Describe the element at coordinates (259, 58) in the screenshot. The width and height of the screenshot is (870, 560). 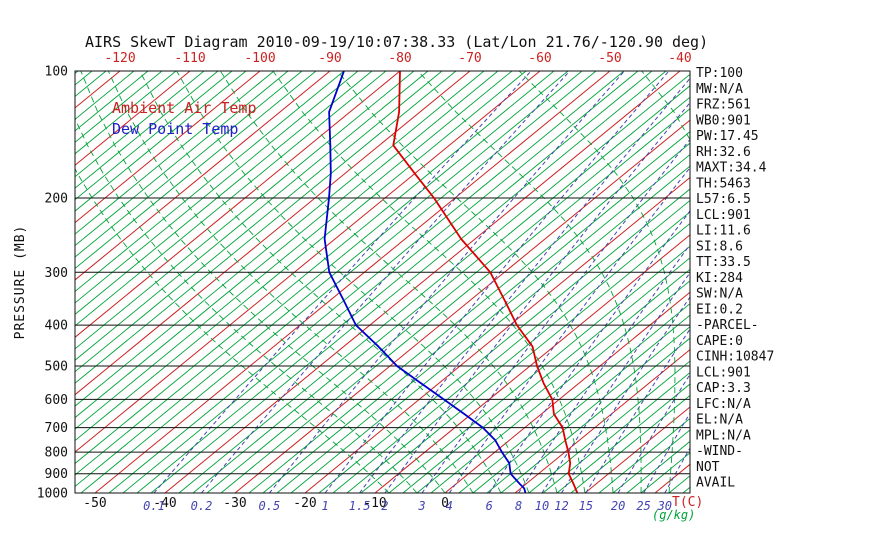
I see `top-isotherm-label: -100` at that location.